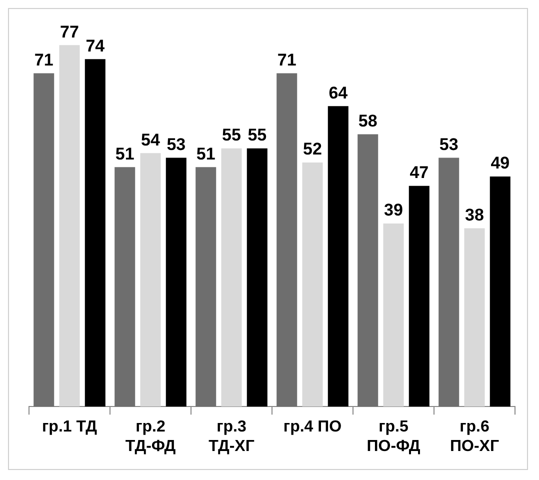 This screenshot has width=539, height=480. What do you see at coordinates (474, 214) in the screenshot?
I see `data-label: 38` at bounding box center [474, 214].